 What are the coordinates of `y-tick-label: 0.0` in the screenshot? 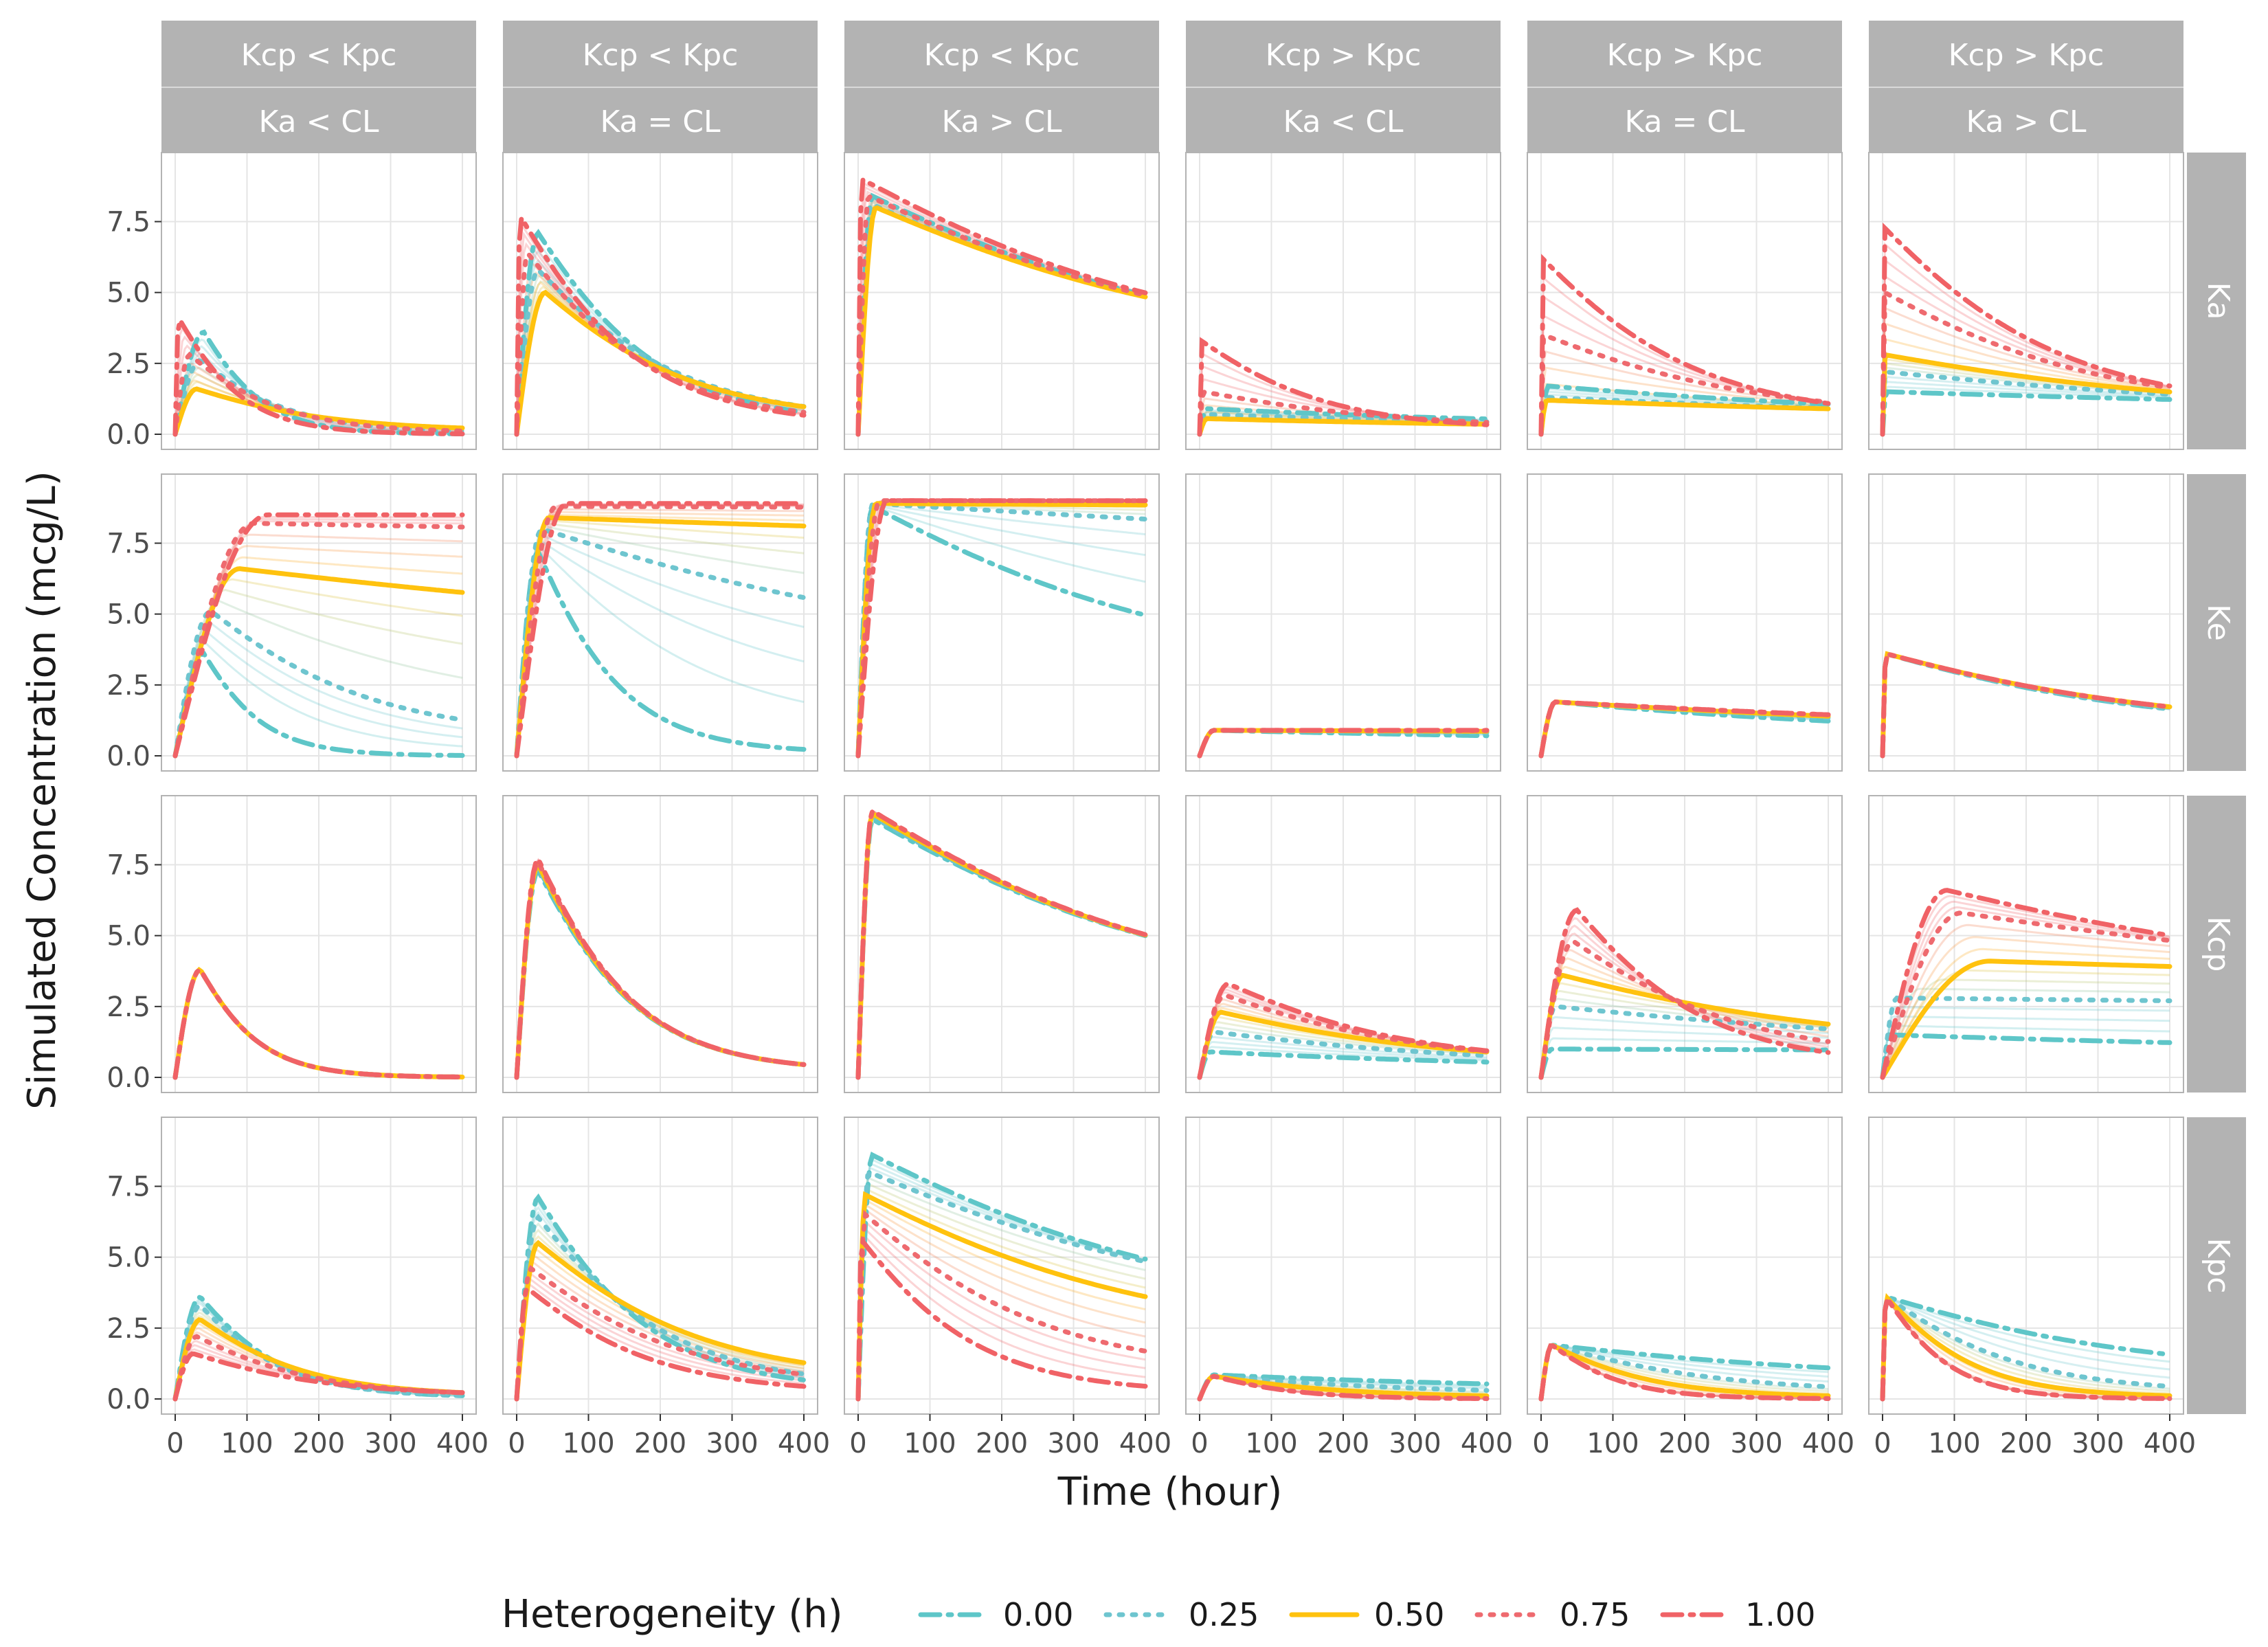 It's located at (128, 1399).